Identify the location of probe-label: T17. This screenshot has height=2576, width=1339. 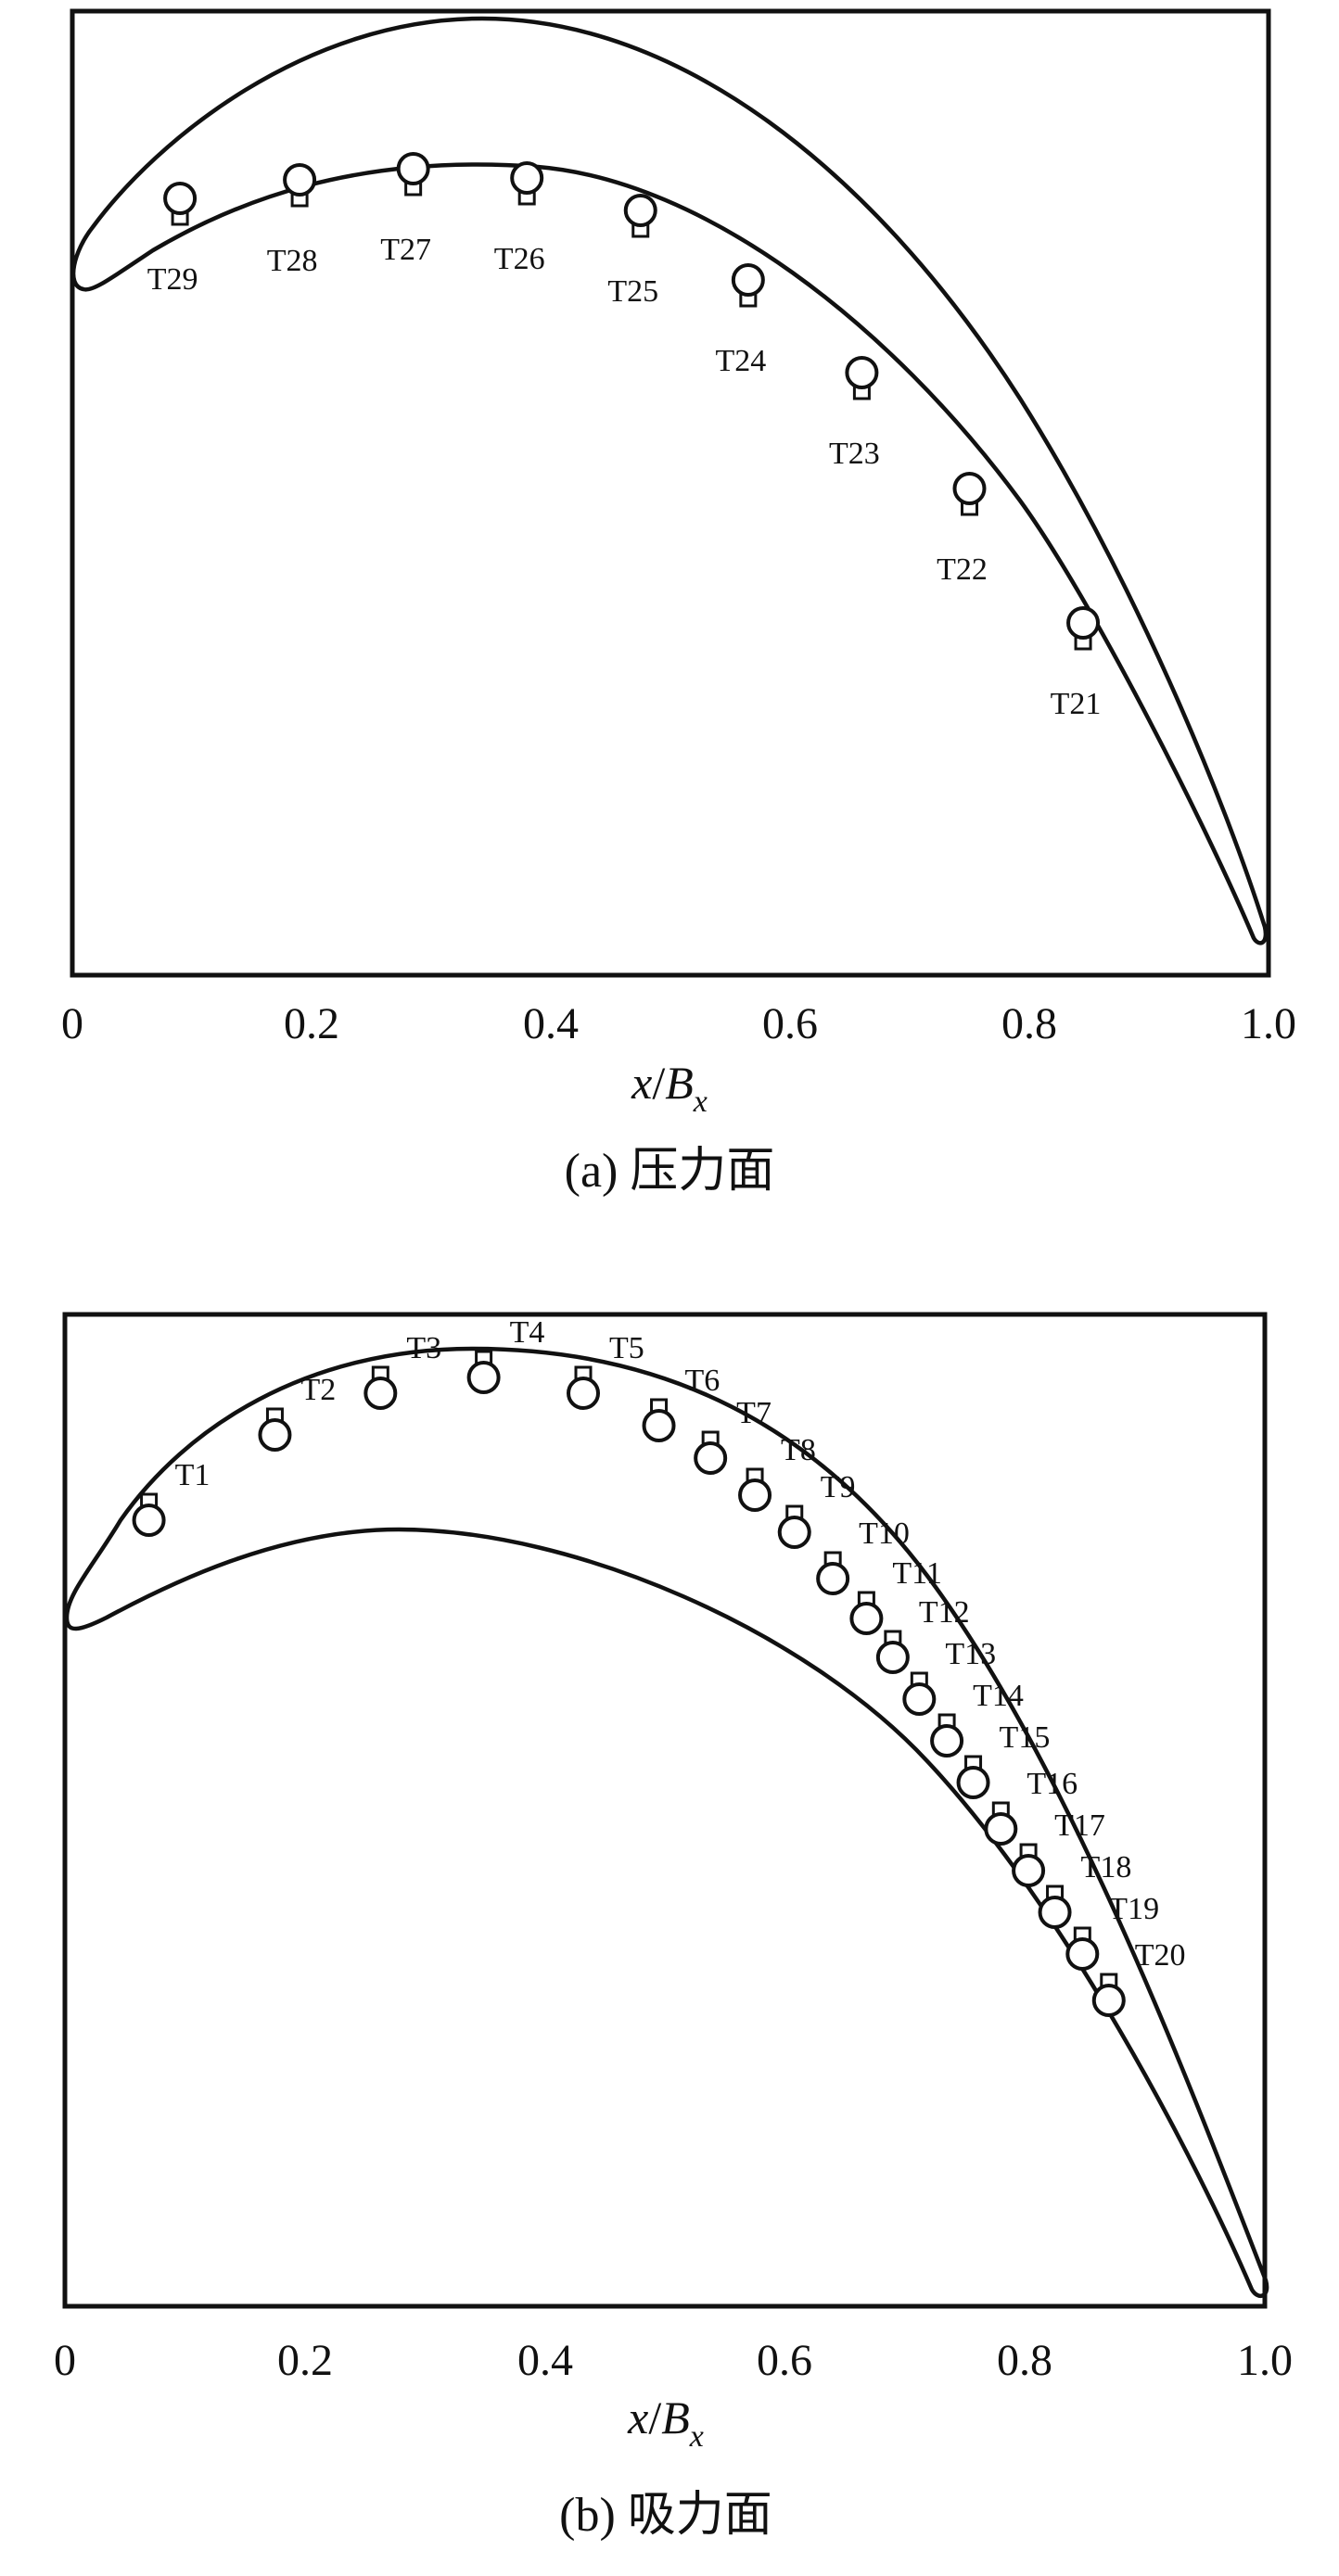
(1079, 1825).